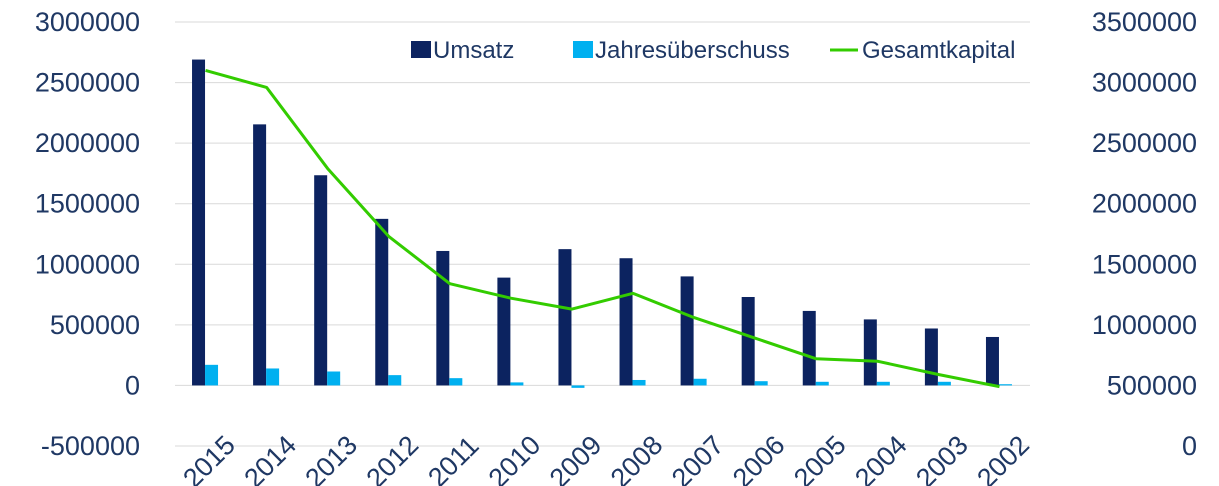  What do you see at coordinates (820, 458) in the screenshot?
I see `x-tick-label: 2005` at bounding box center [820, 458].